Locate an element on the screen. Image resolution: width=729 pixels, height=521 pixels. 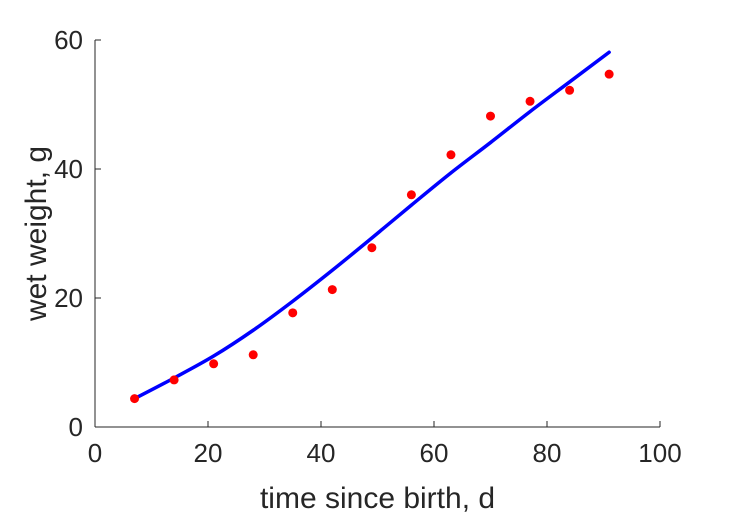
x-tick-label: 20 is located at coordinates (208, 453).